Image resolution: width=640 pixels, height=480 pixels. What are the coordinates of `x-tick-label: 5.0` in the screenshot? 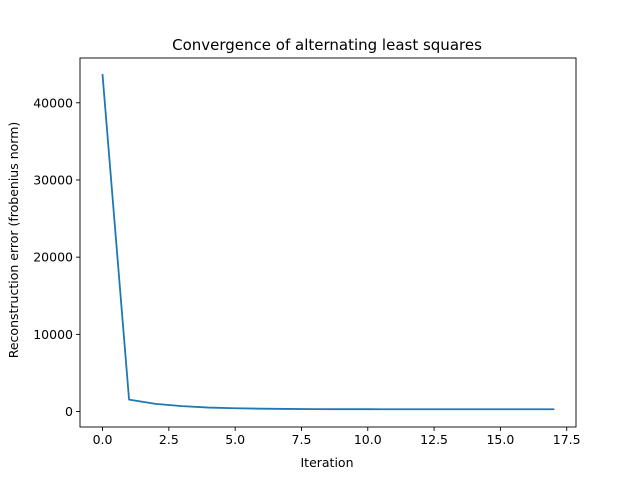 It's located at (235, 439).